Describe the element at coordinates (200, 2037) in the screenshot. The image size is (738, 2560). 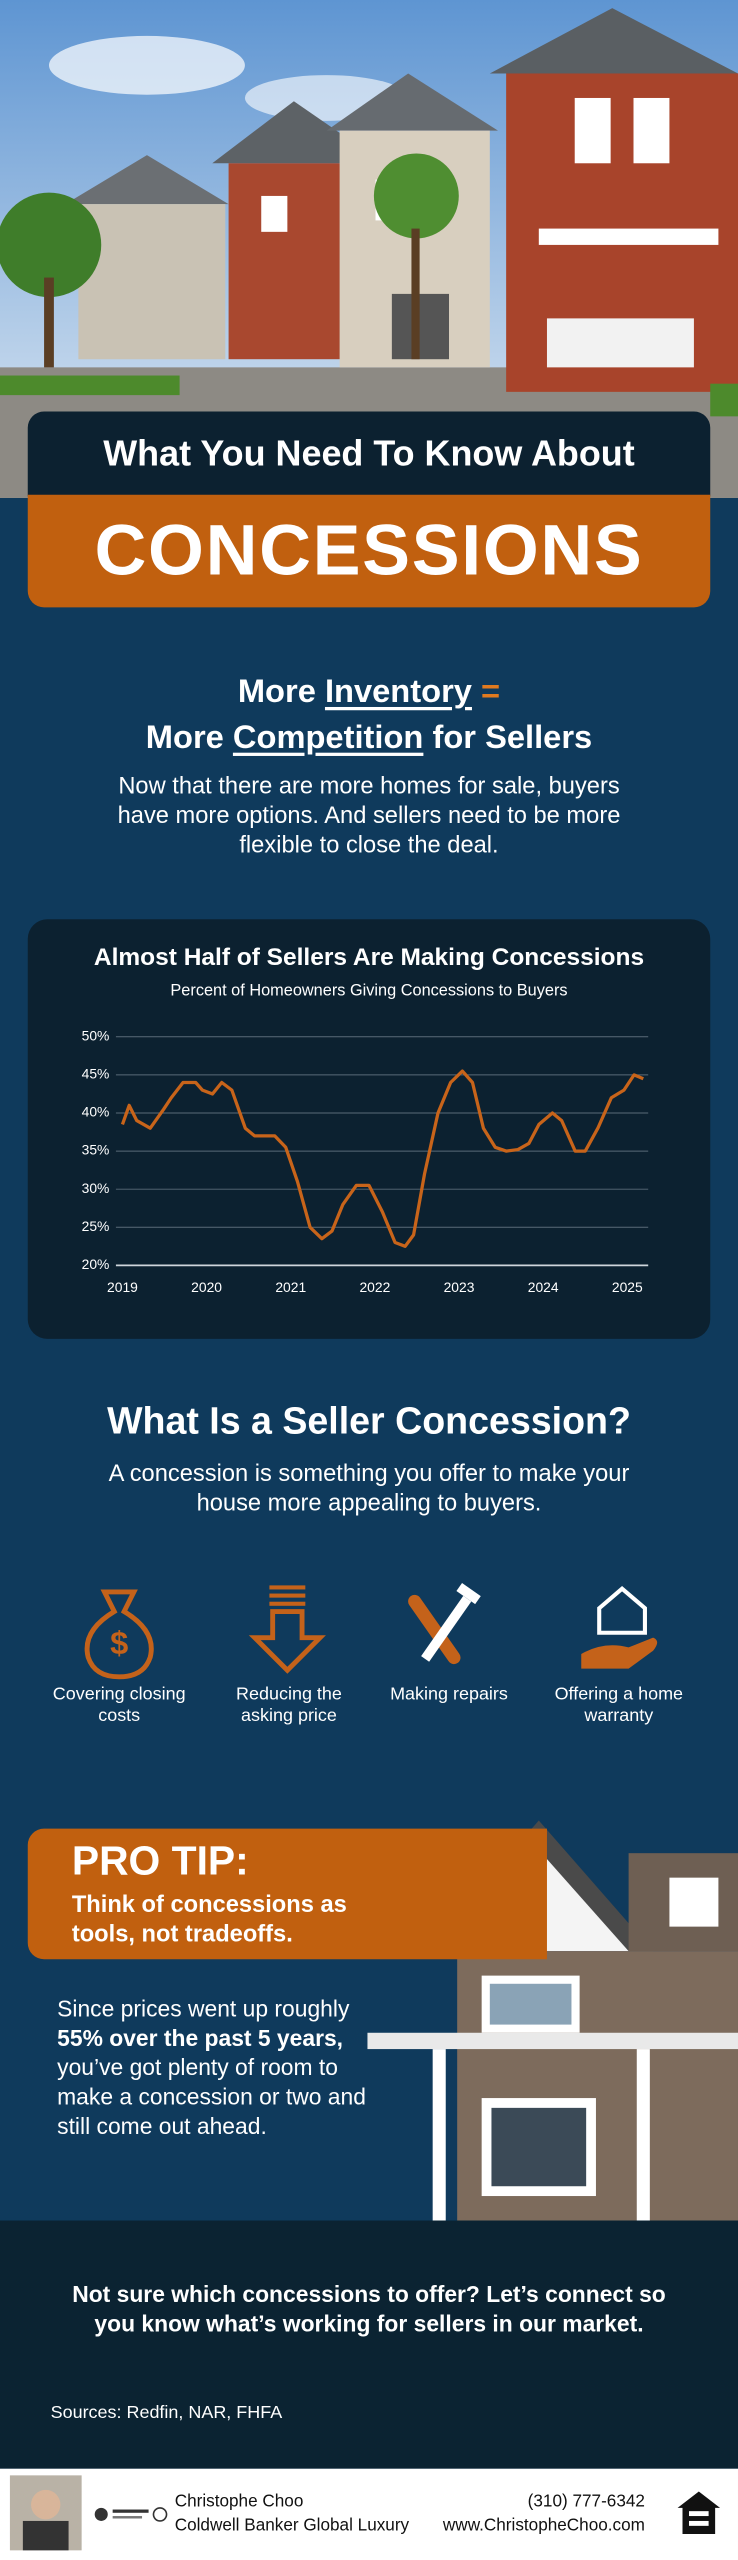
I see `text-bold: 55% over the past 5 years,` at that location.